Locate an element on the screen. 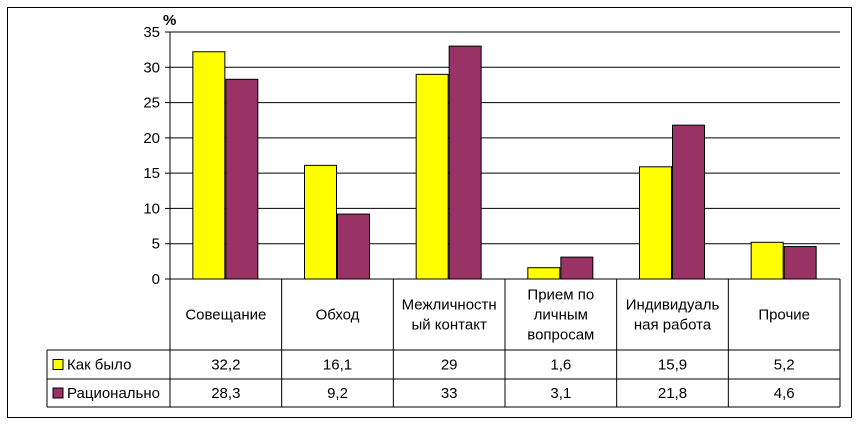  y-tick-label: 5 is located at coordinates (156, 244).